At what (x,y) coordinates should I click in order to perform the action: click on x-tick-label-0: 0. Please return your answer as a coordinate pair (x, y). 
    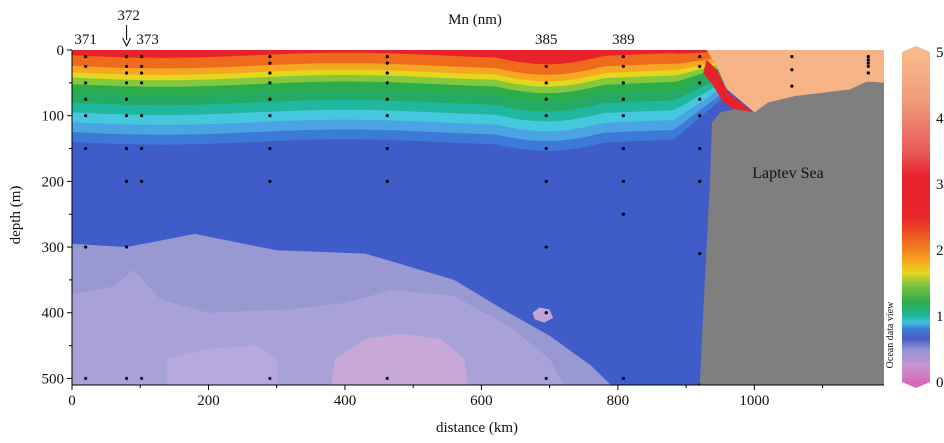
    Looking at the image, I should click on (72, 401).